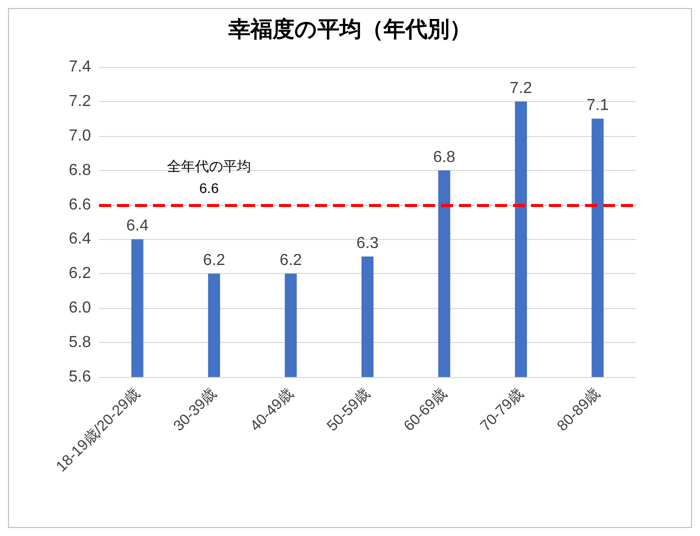 The width and height of the screenshot is (700, 536). What do you see at coordinates (80, 101) in the screenshot?
I see `y-tick-label: 7.2` at bounding box center [80, 101].